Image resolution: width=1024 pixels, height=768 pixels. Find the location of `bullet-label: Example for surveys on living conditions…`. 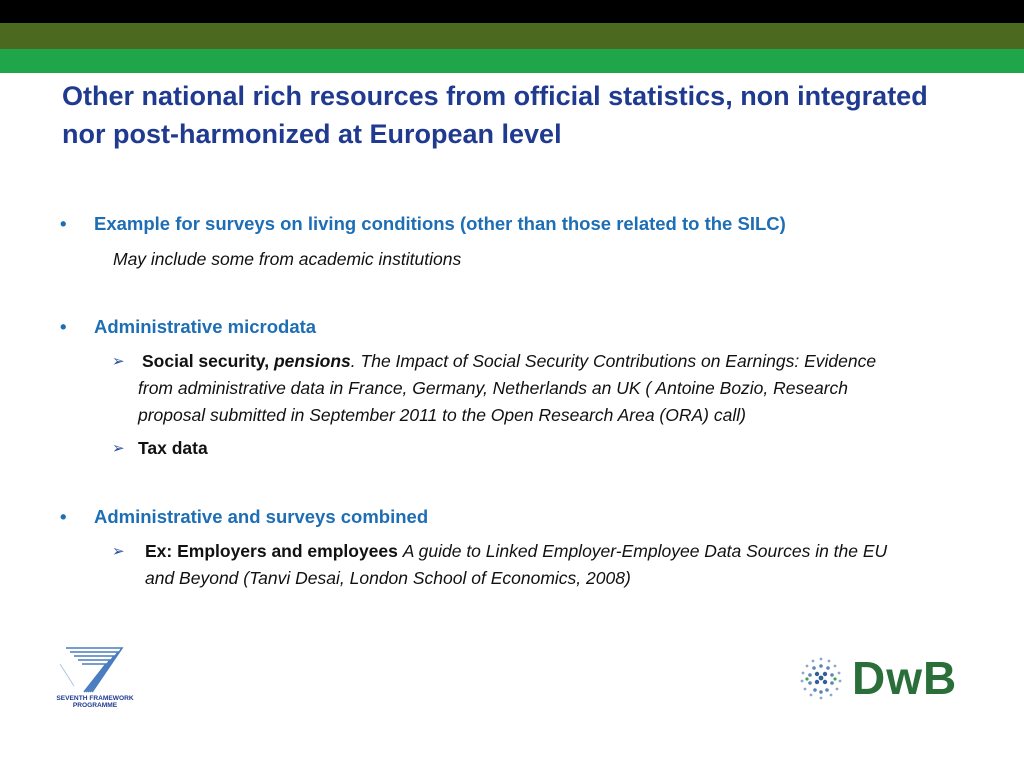

bullet-label: Example for surveys on living conditions… is located at coordinates (440, 223).